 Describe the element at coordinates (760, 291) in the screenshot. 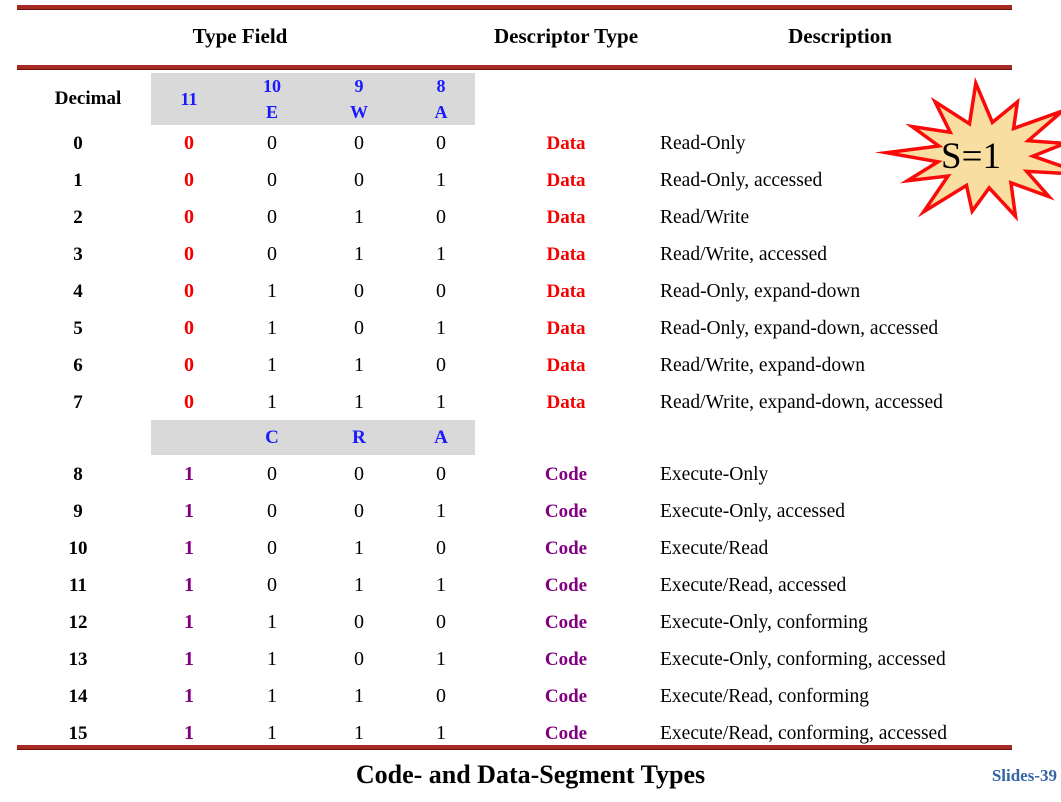

I see `description-cell: Read-Only, expand-down` at that location.